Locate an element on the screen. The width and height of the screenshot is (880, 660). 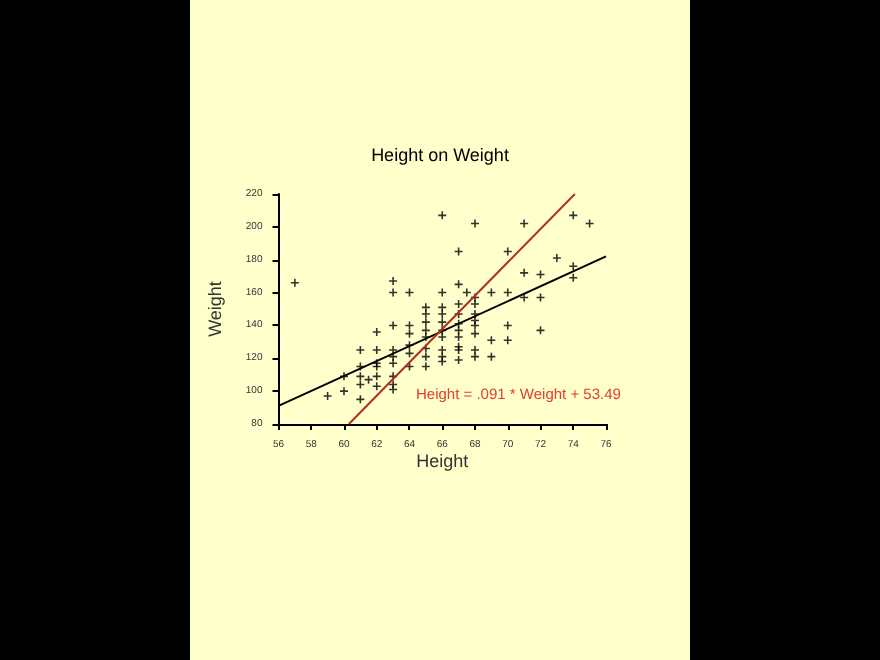
chart-title: Height on Weight is located at coordinates (440, 155).